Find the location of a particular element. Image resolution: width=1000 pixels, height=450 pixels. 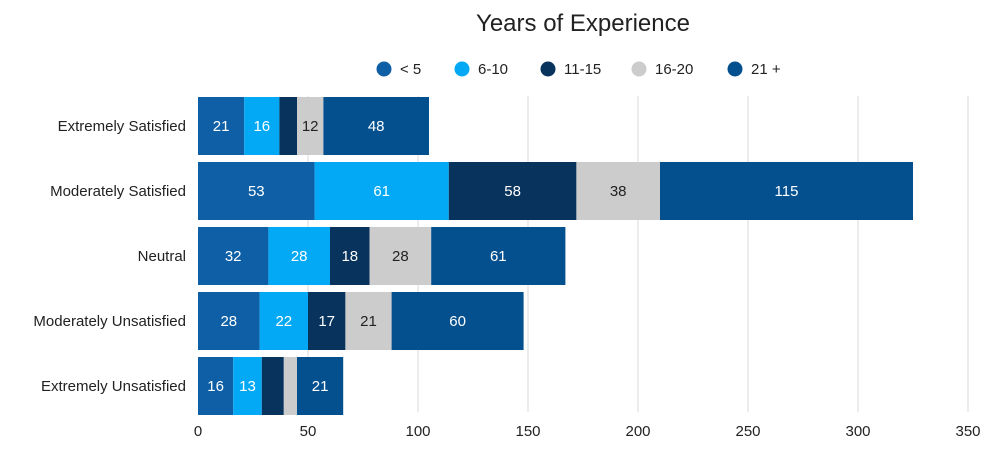

legend-item: 16-20 is located at coordinates (662, 69).